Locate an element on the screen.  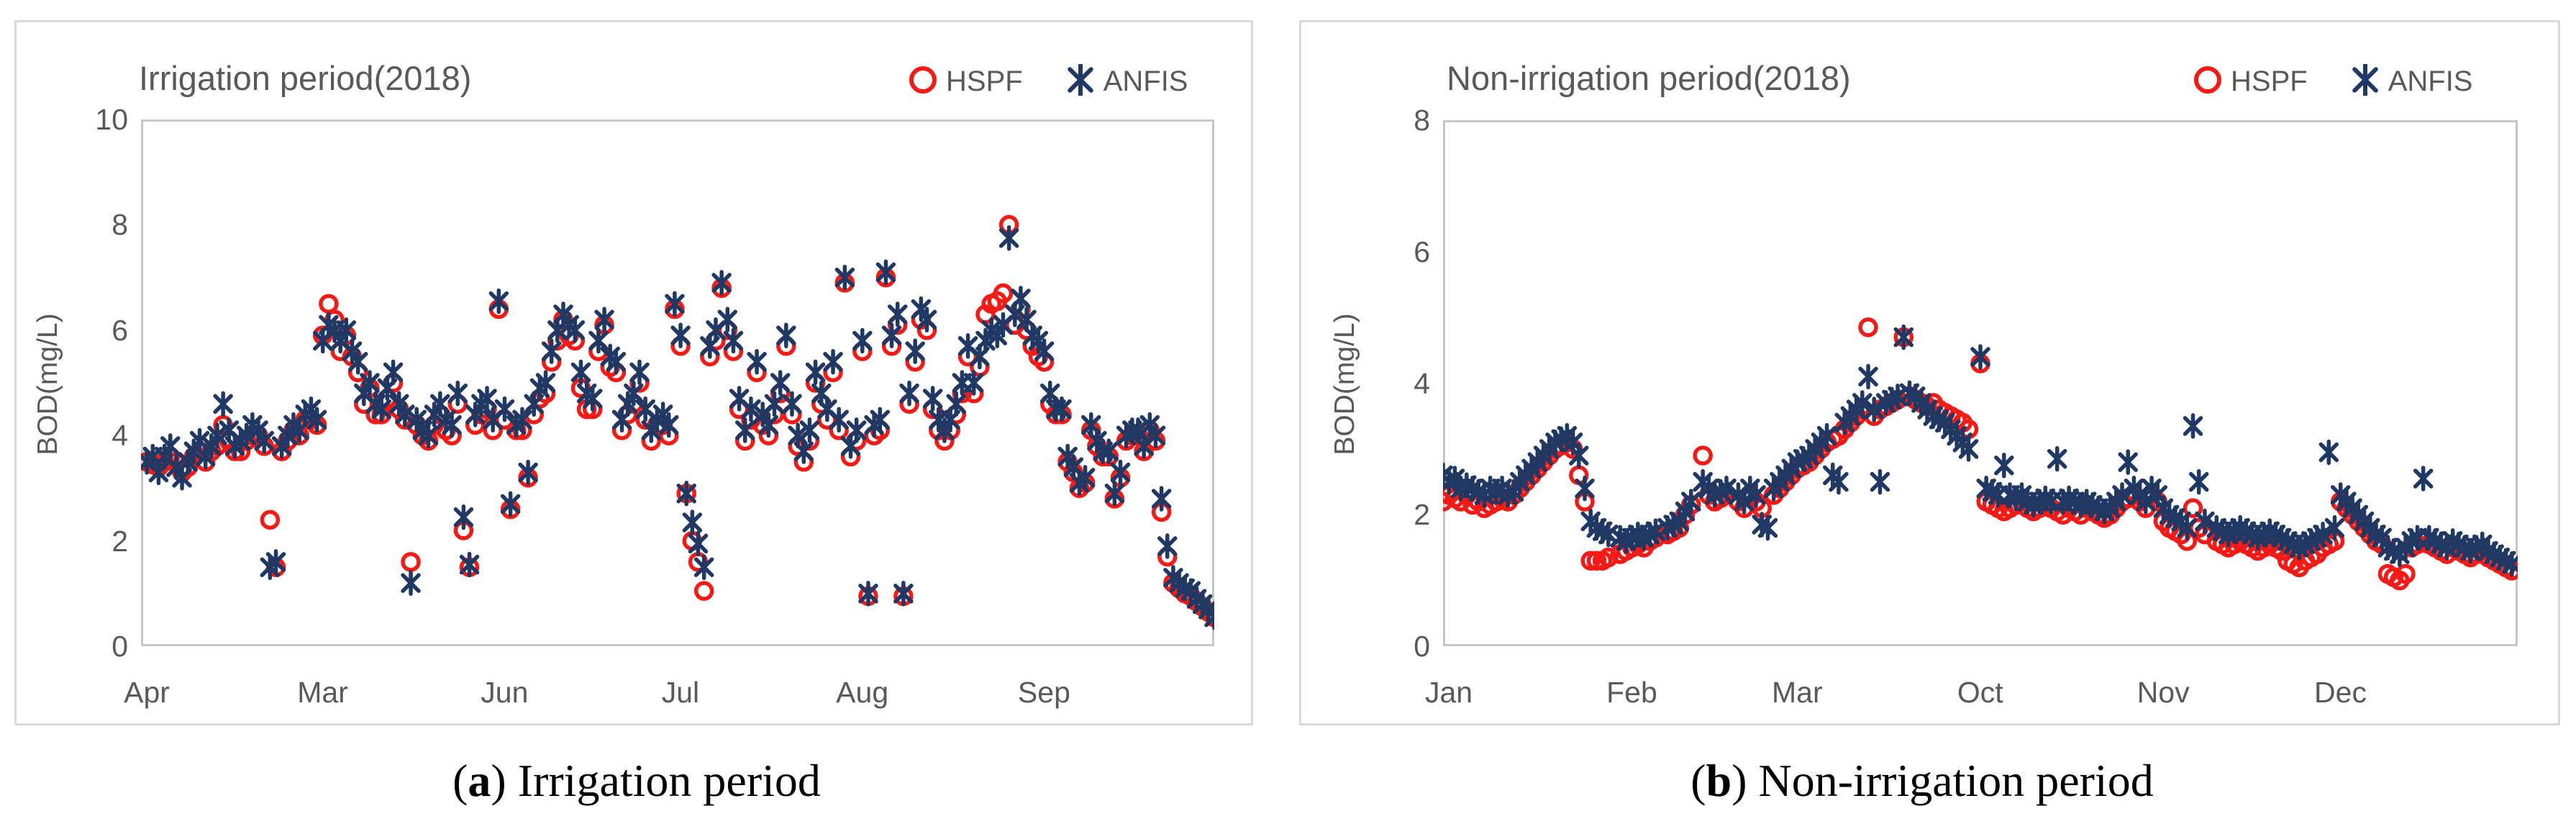
x-tick-label: Jun is located at coordinates (505, 692).